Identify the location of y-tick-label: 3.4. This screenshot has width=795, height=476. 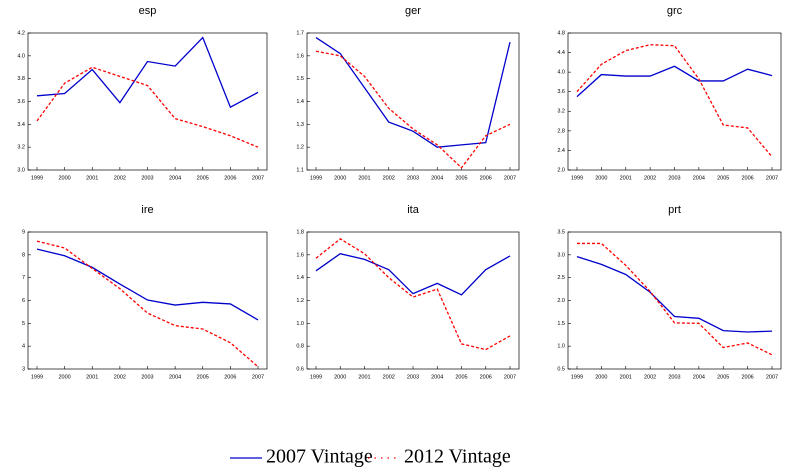
(21, 125).